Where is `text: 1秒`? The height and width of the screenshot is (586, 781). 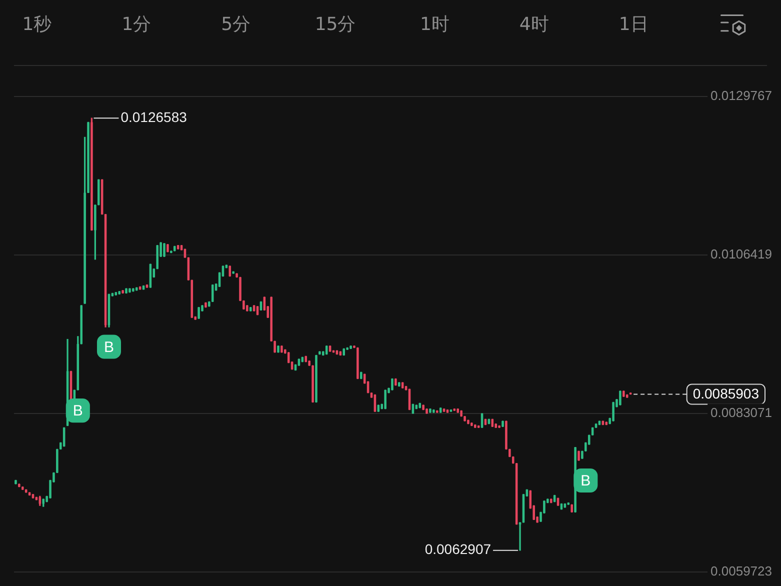
text: 1秒 is located at coordinates (37, 25).